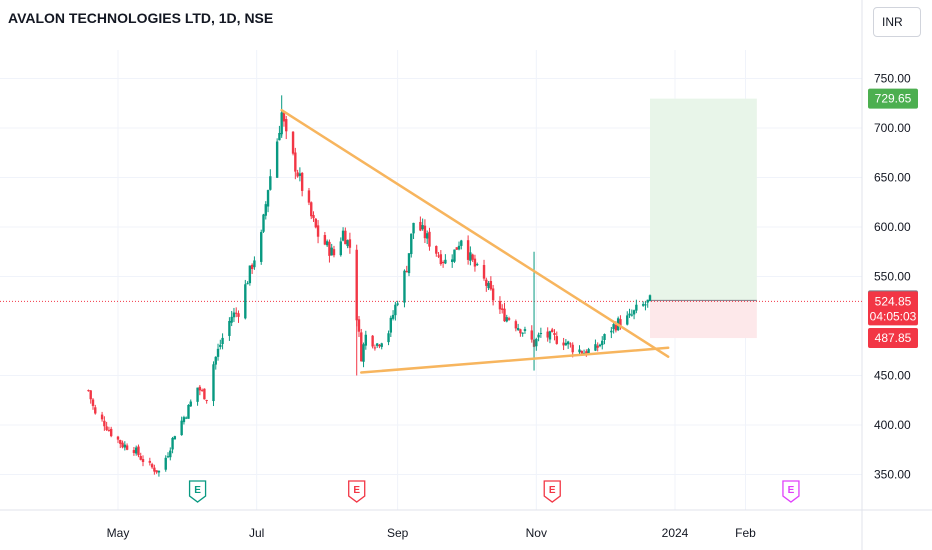  What do you see at coordinates (893, 99) in the screenshot?
I see `target-price-badge-text: 729.65` at bounding box center [893, 99].